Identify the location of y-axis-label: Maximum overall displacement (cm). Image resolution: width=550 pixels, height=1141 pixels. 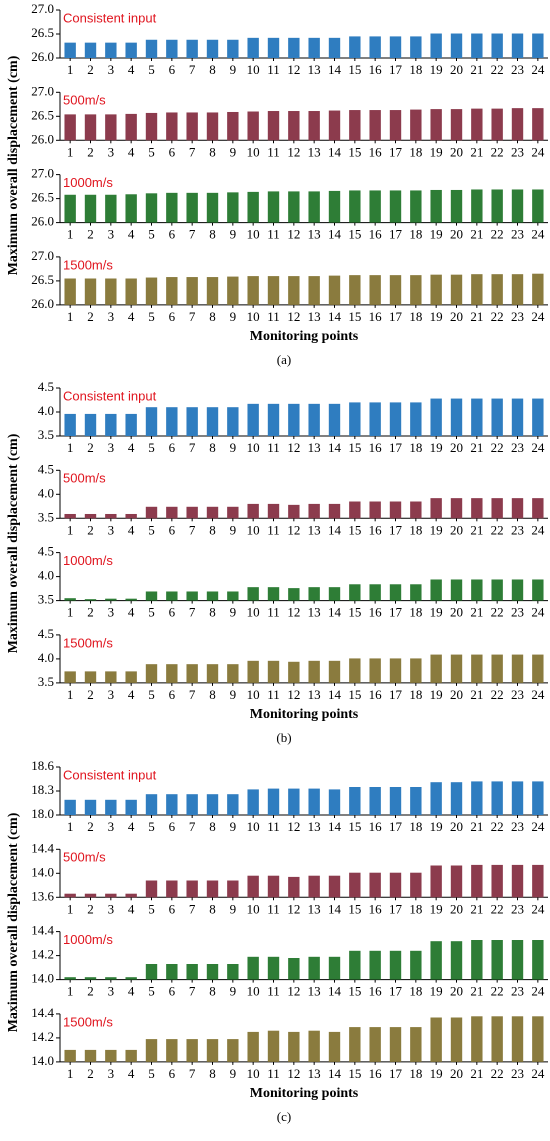
(13, 543).